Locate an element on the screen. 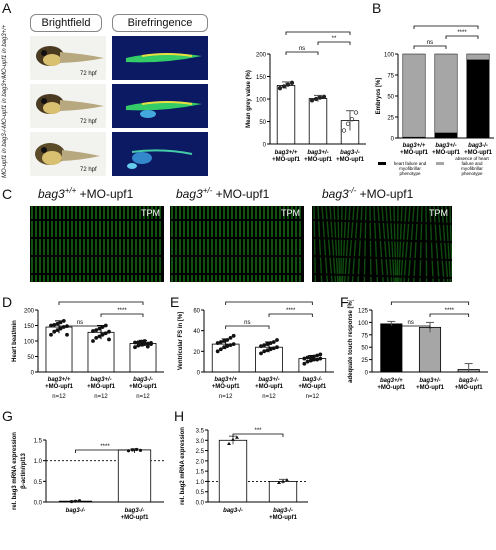  y-axis-label: Heart beat/min is located at coordinates (15, 341).